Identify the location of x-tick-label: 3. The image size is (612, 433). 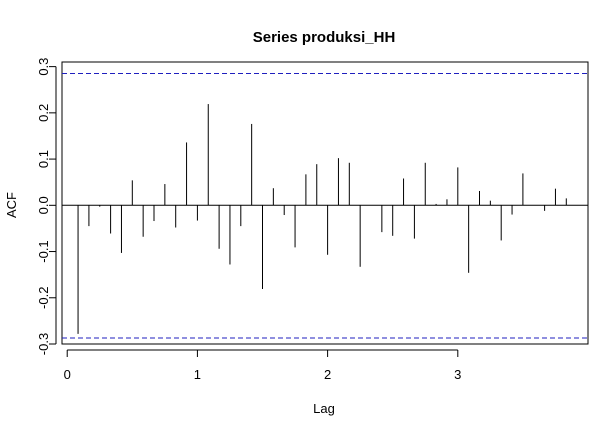
(457, 374).